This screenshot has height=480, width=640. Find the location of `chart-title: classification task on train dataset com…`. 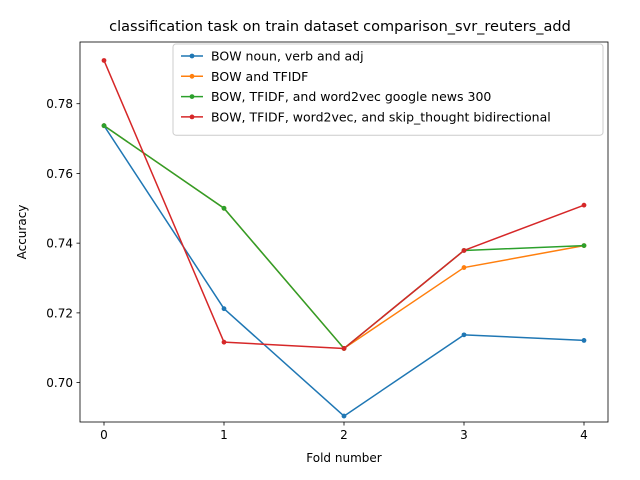

chart-title: classification task on train dataset com… is located at coordinates (340, 27).